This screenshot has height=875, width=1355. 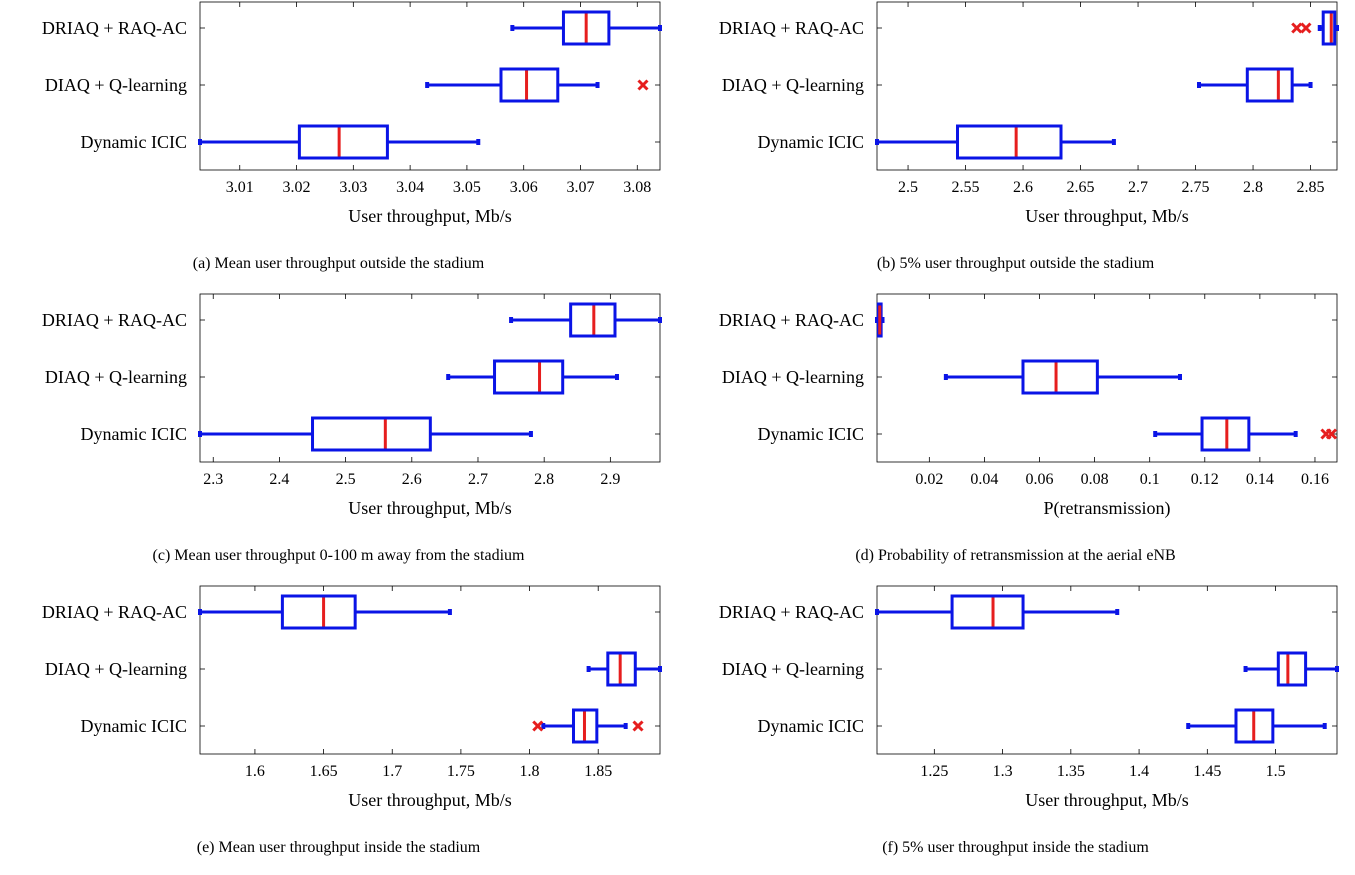 I want to click on x-tick-label: 3.08, so click(x=637, y=187).